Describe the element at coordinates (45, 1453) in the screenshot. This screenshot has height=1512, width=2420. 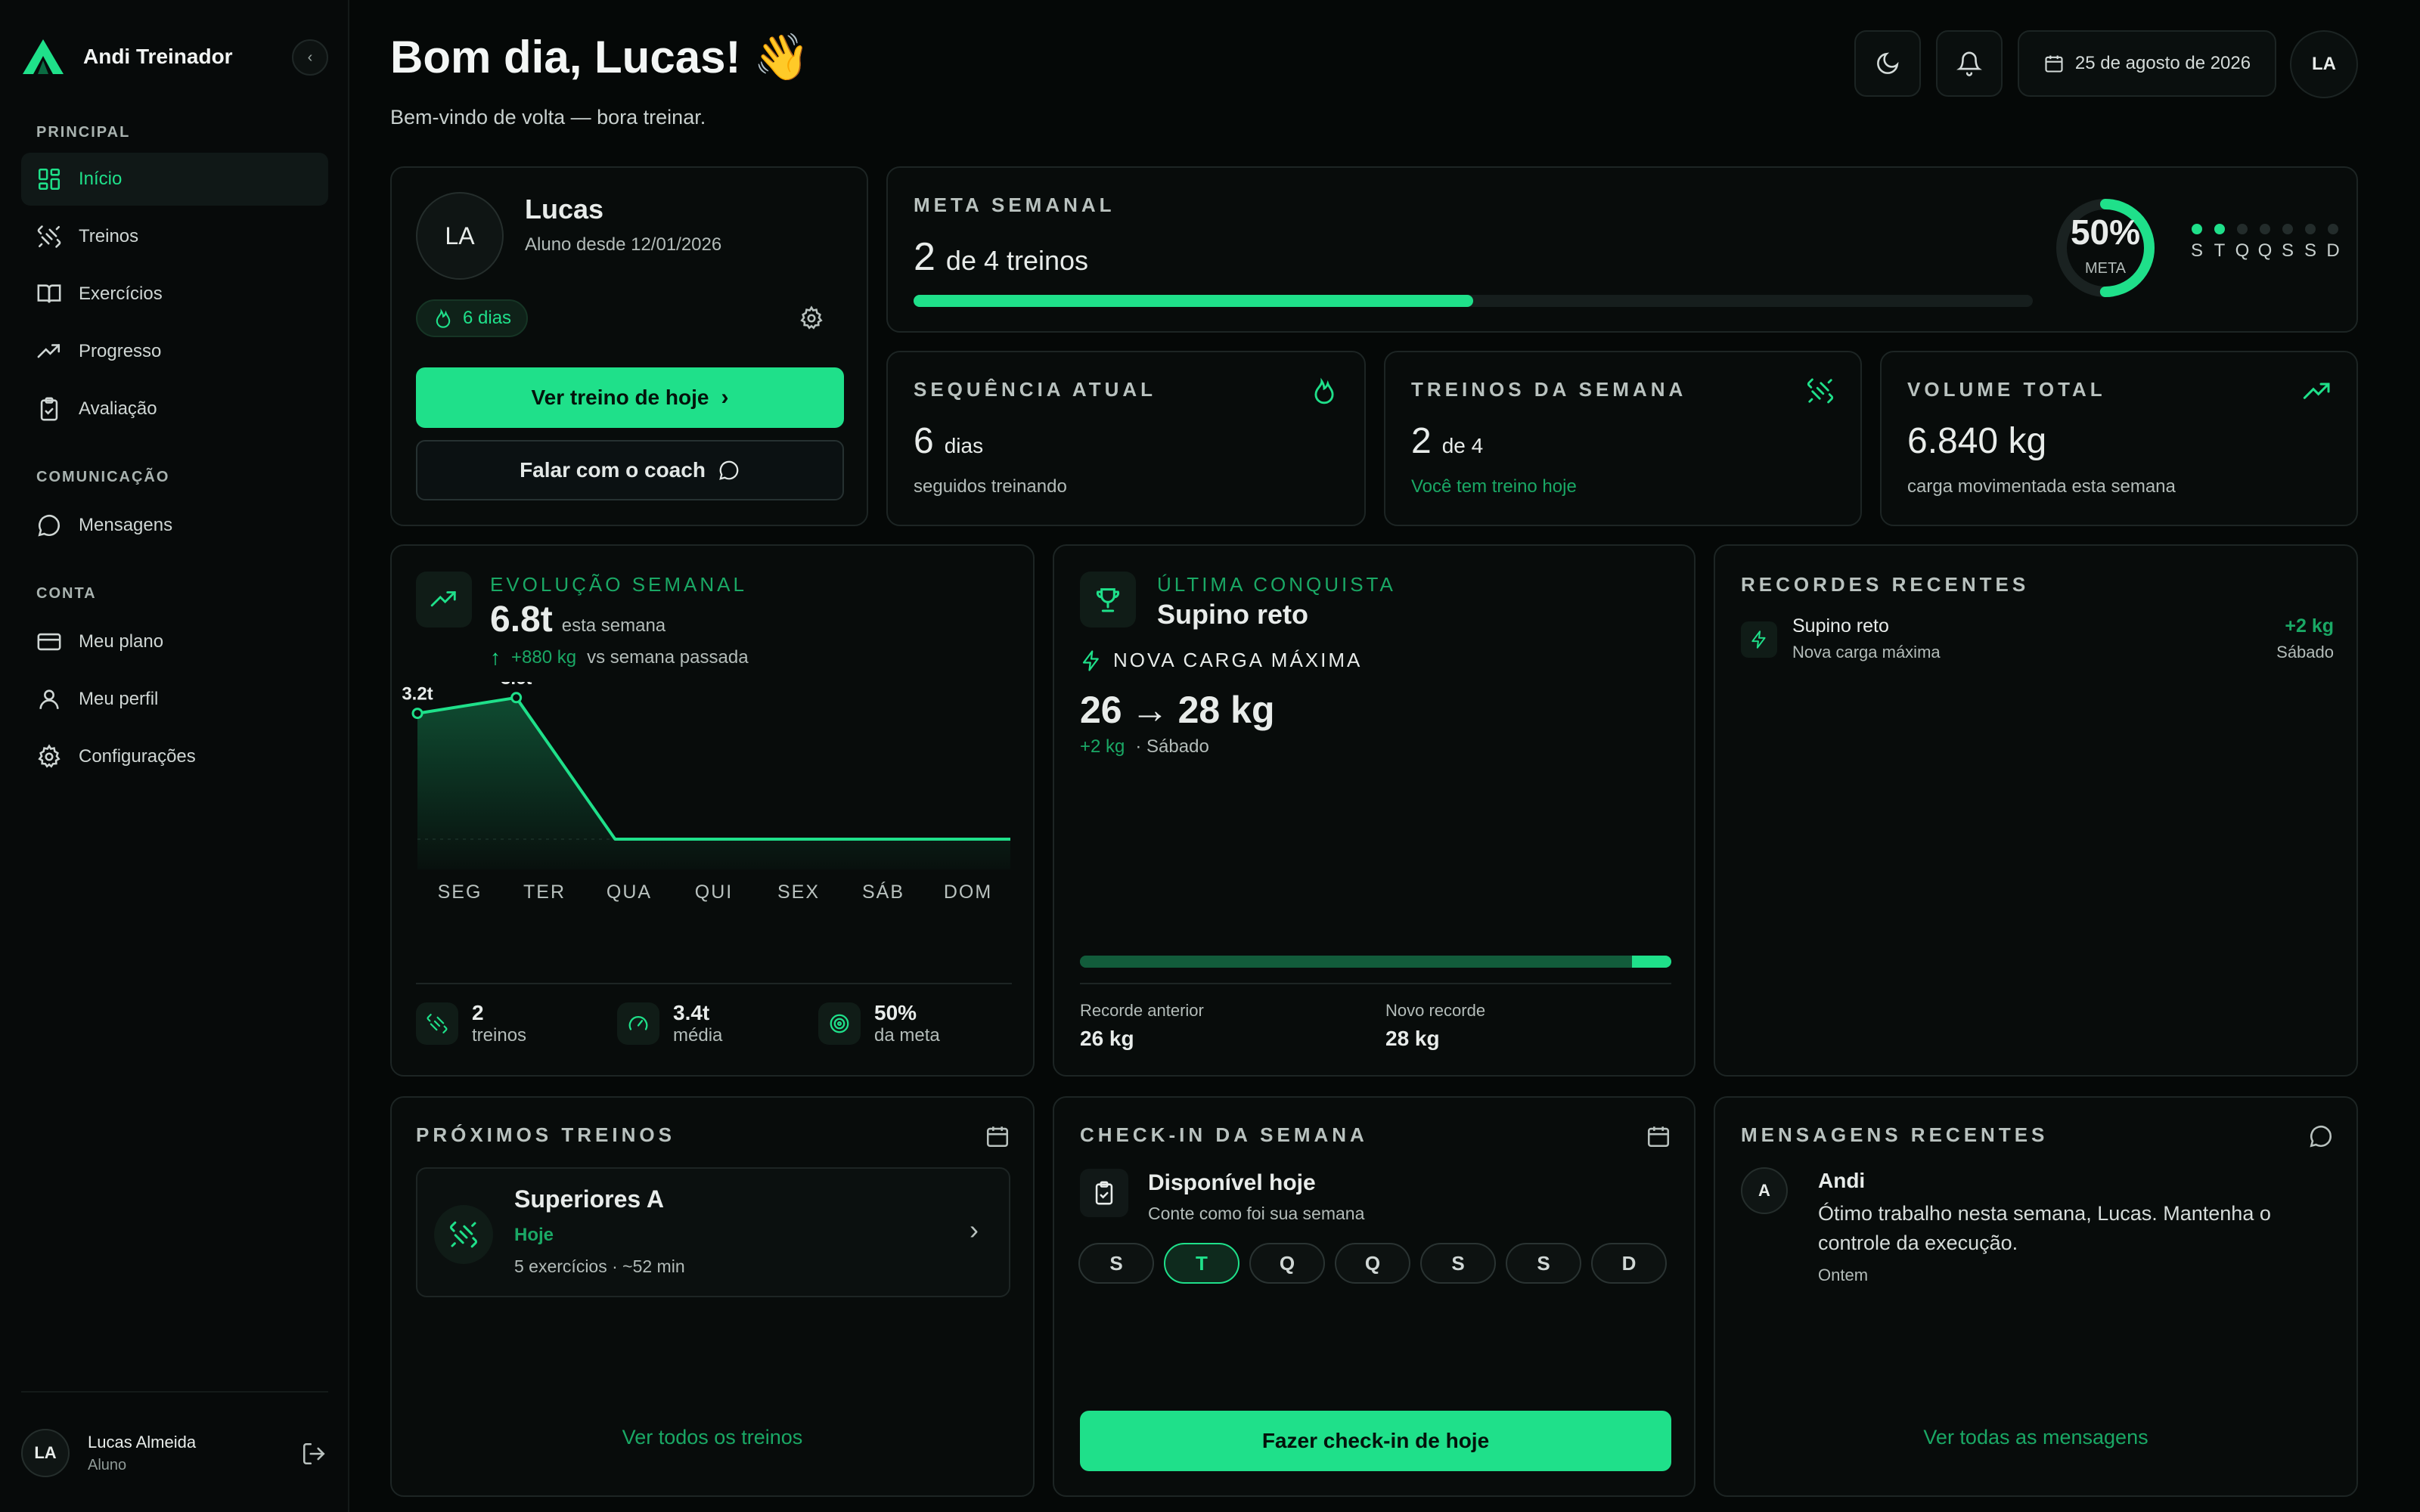
I see `avatar: LA` at that location.